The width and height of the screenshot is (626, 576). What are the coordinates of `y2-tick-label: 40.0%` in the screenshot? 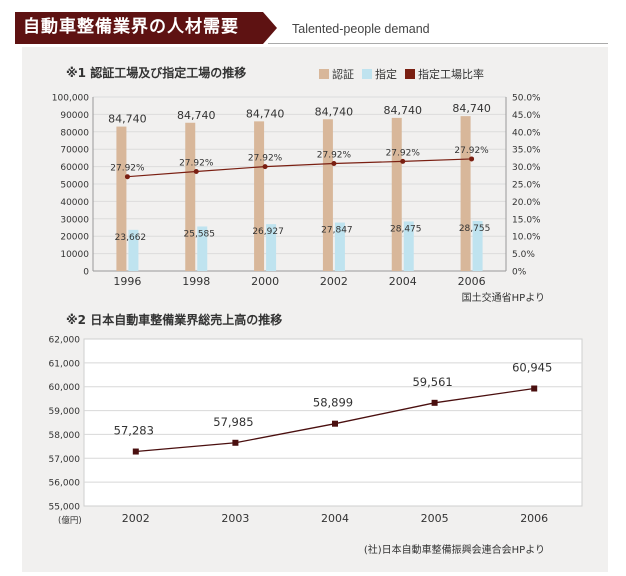 It's located at (526, 133).